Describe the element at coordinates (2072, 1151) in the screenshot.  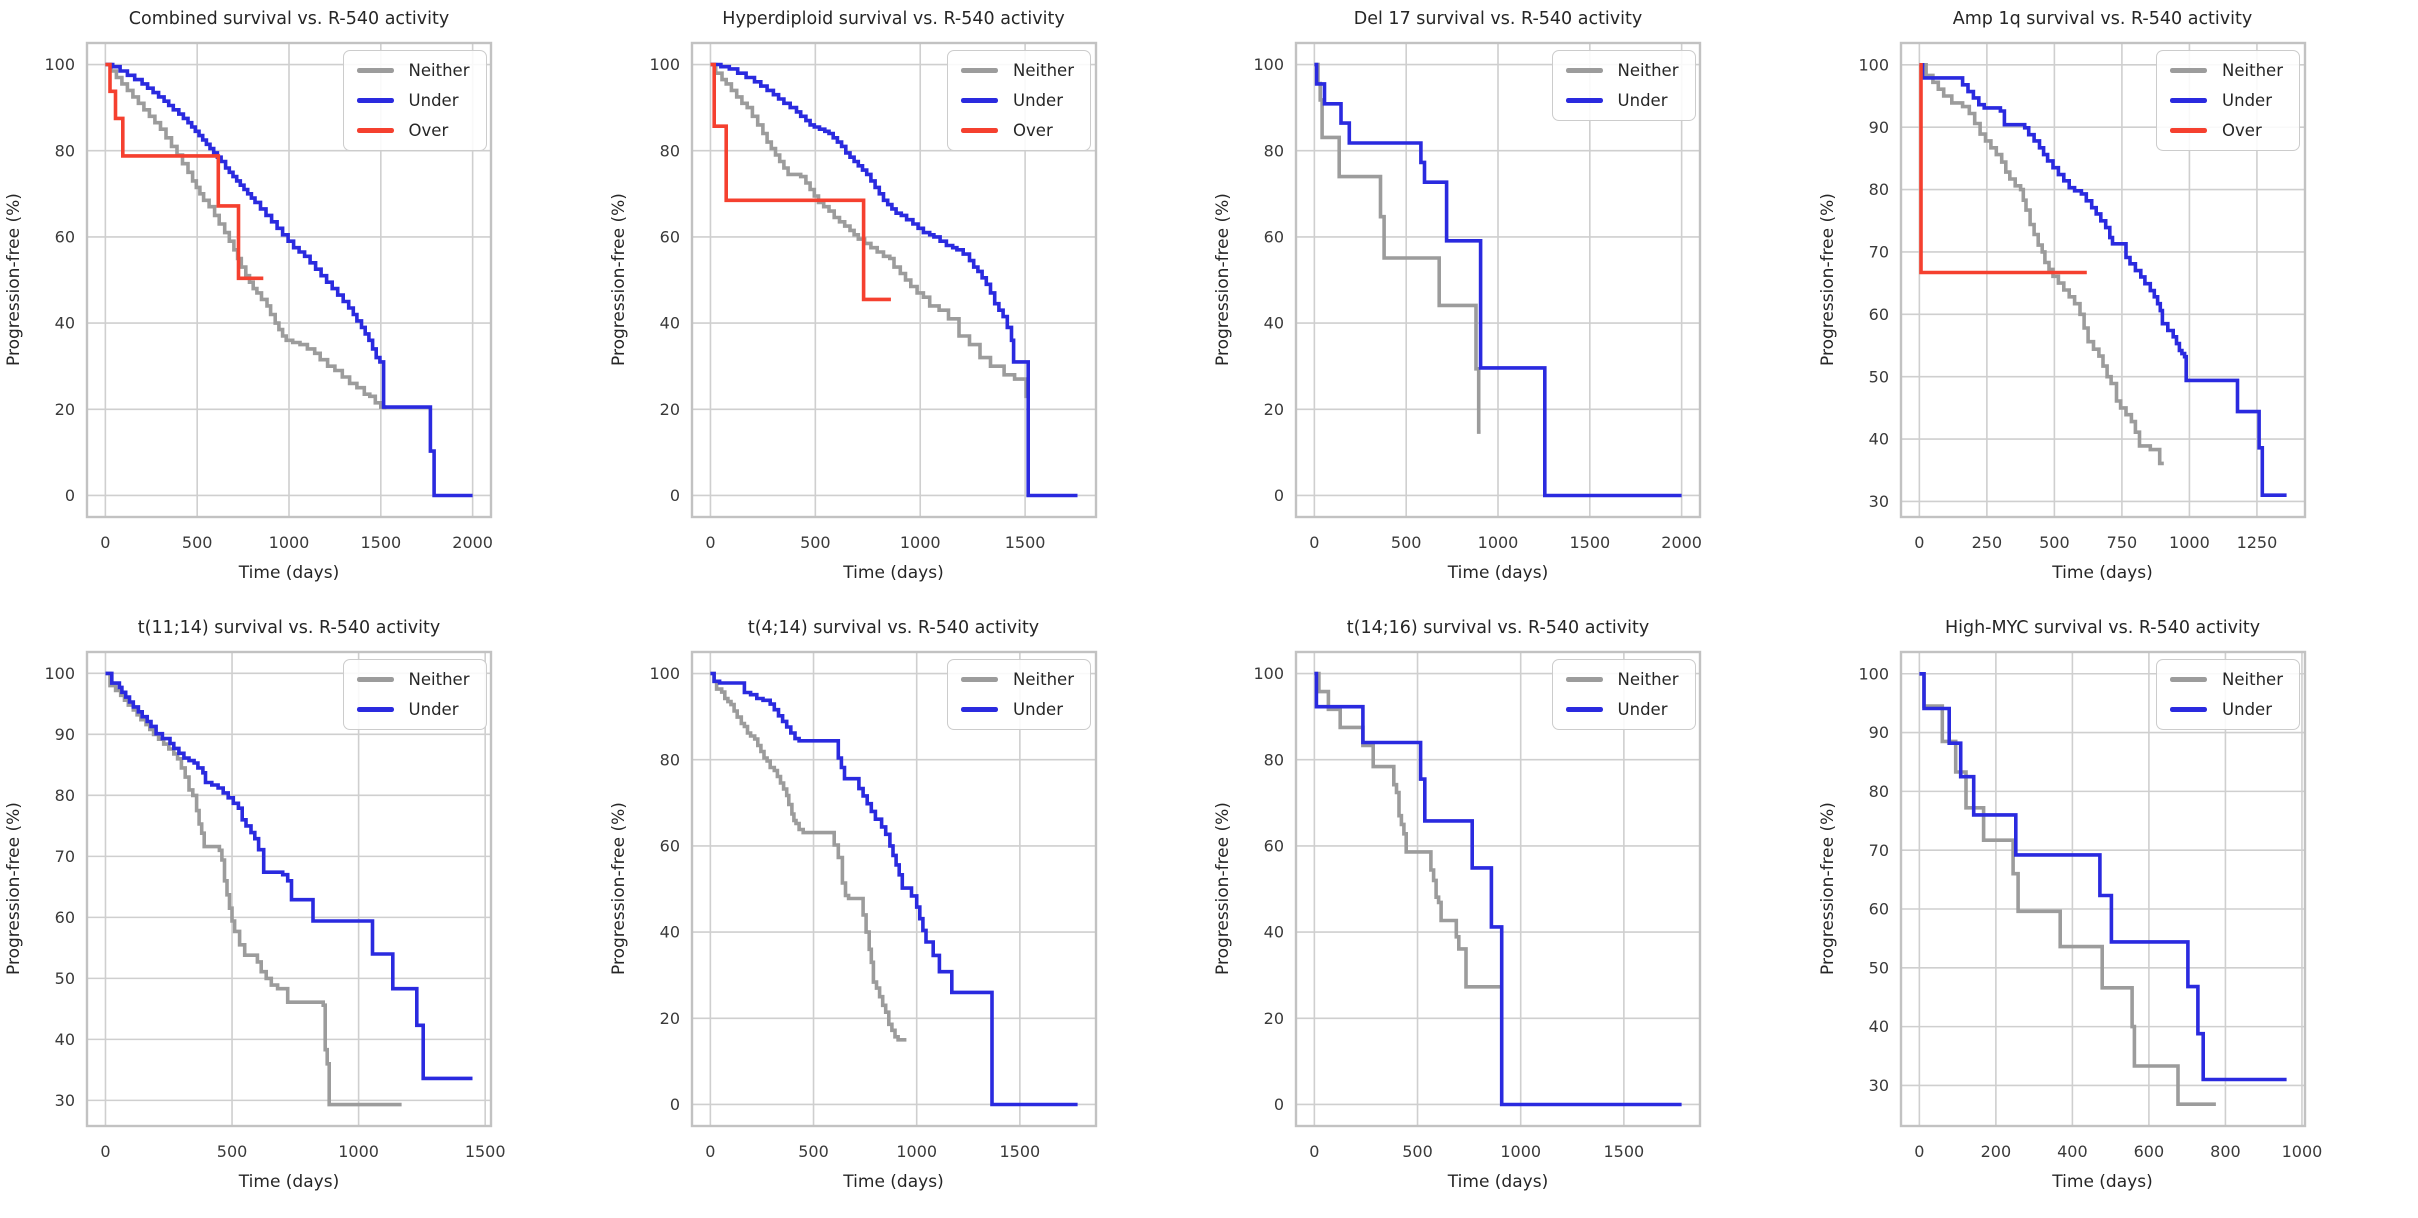
I see `x-tick-label: 400` at that location.